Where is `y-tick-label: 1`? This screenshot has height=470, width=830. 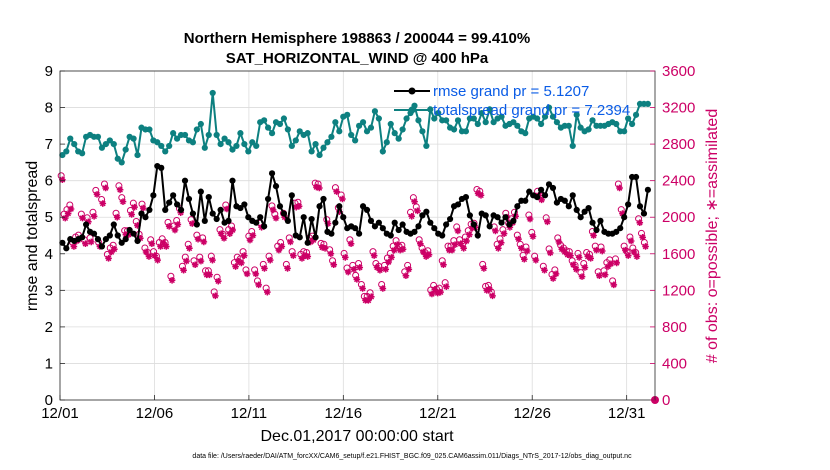 y-tick-label: 1 is located at coordinates (49, 363).